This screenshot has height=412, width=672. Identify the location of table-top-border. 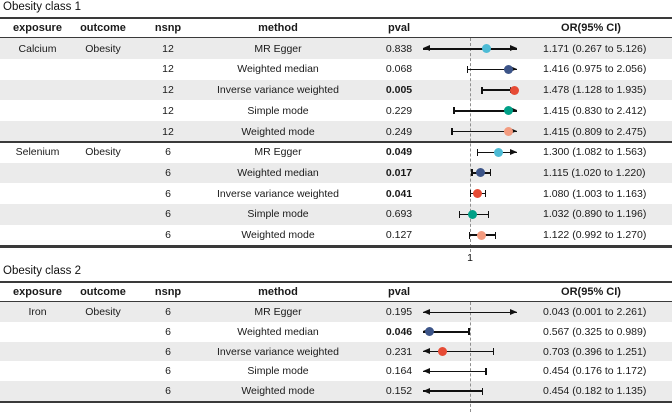
(336, 282).